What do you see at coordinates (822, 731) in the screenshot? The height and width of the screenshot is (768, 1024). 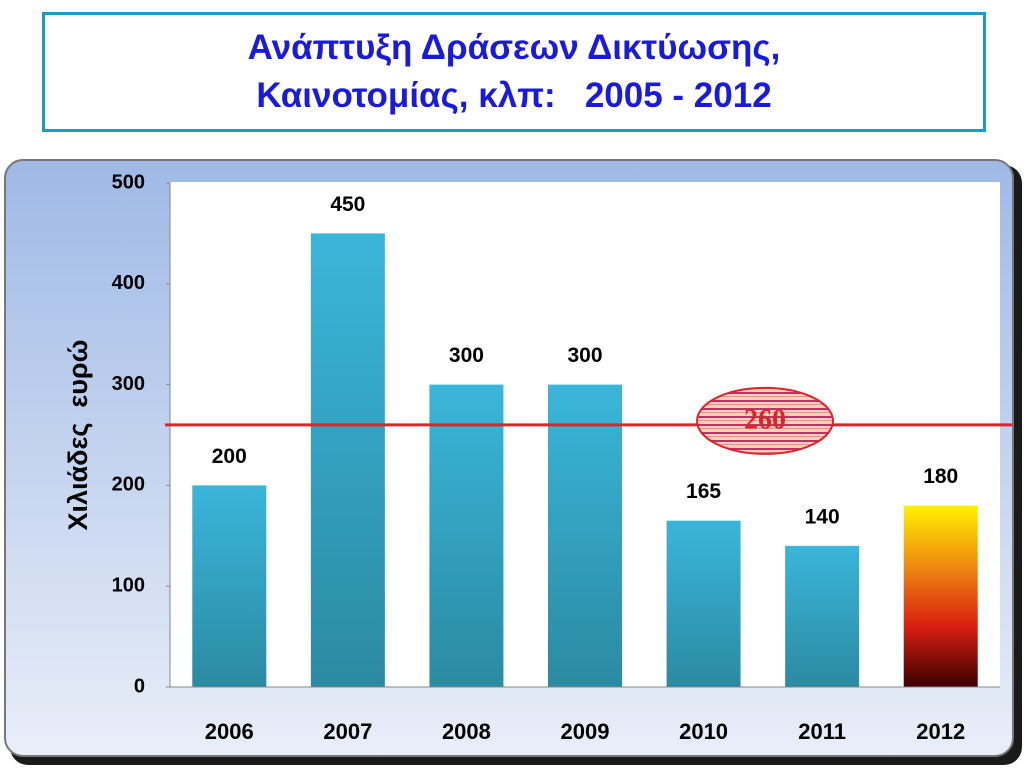 I see `x-tick-label: 2011` at bounding box center [822, 731].